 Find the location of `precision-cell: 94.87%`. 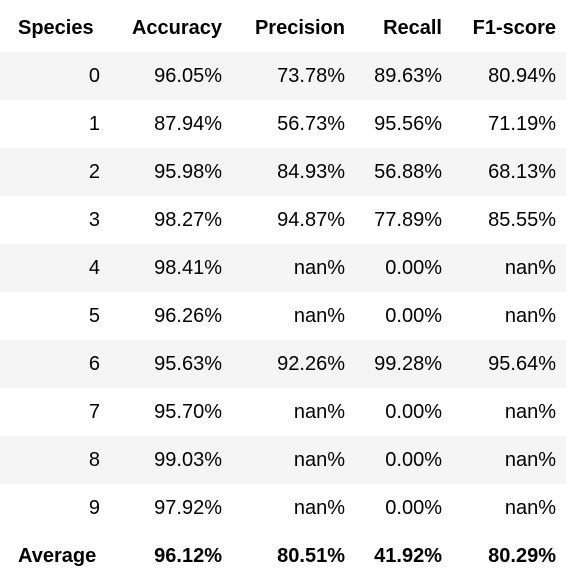

precision-cell: 94.87% is located at coordinates (311, 219).